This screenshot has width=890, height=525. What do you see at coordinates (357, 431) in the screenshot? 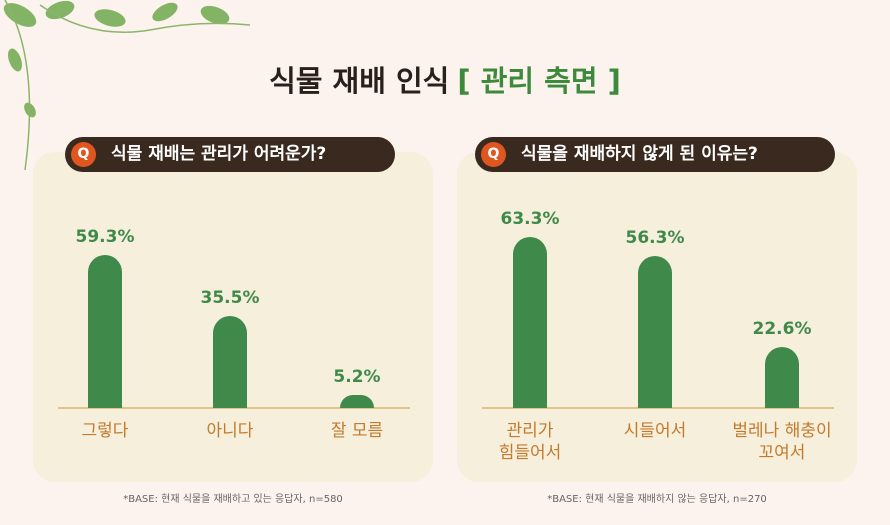
I see `category-label: 잘 모름` at bounding box center [357, 431].